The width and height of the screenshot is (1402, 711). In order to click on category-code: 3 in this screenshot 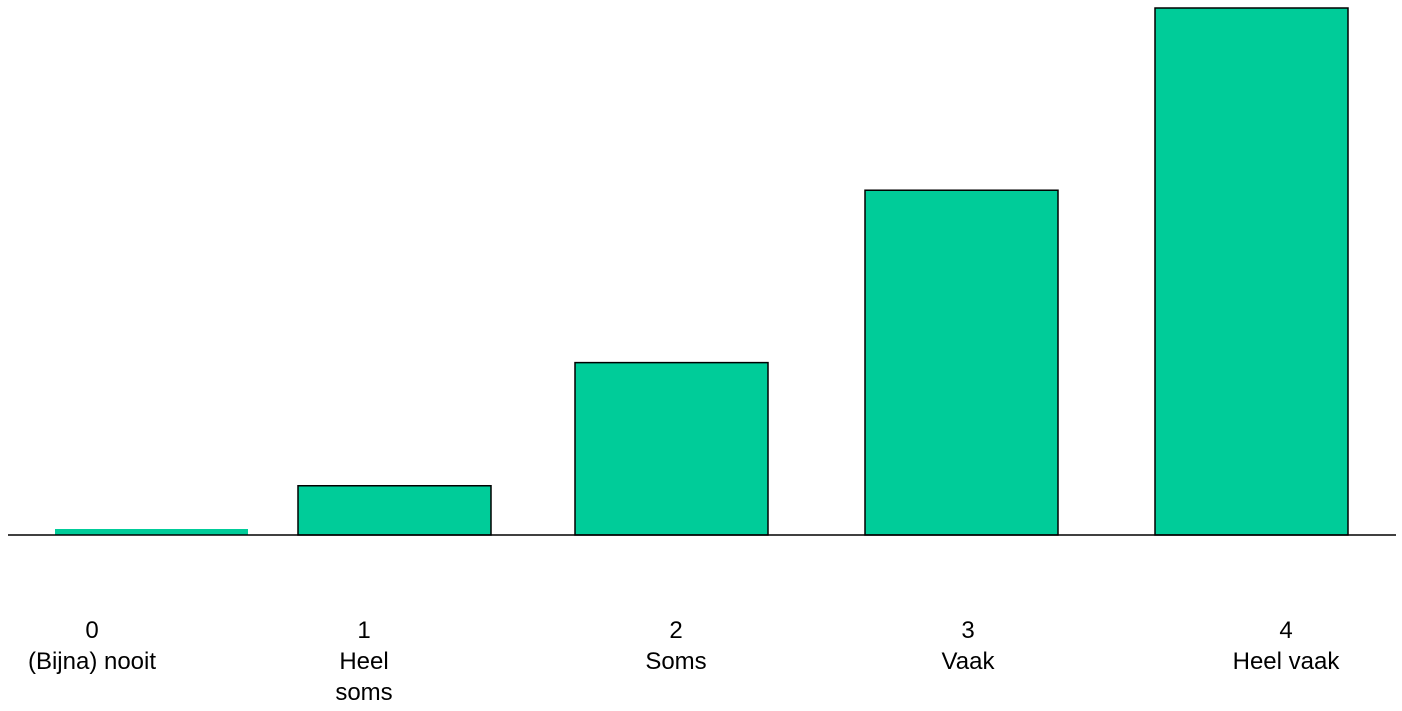, I will do `click(968, 630)`.